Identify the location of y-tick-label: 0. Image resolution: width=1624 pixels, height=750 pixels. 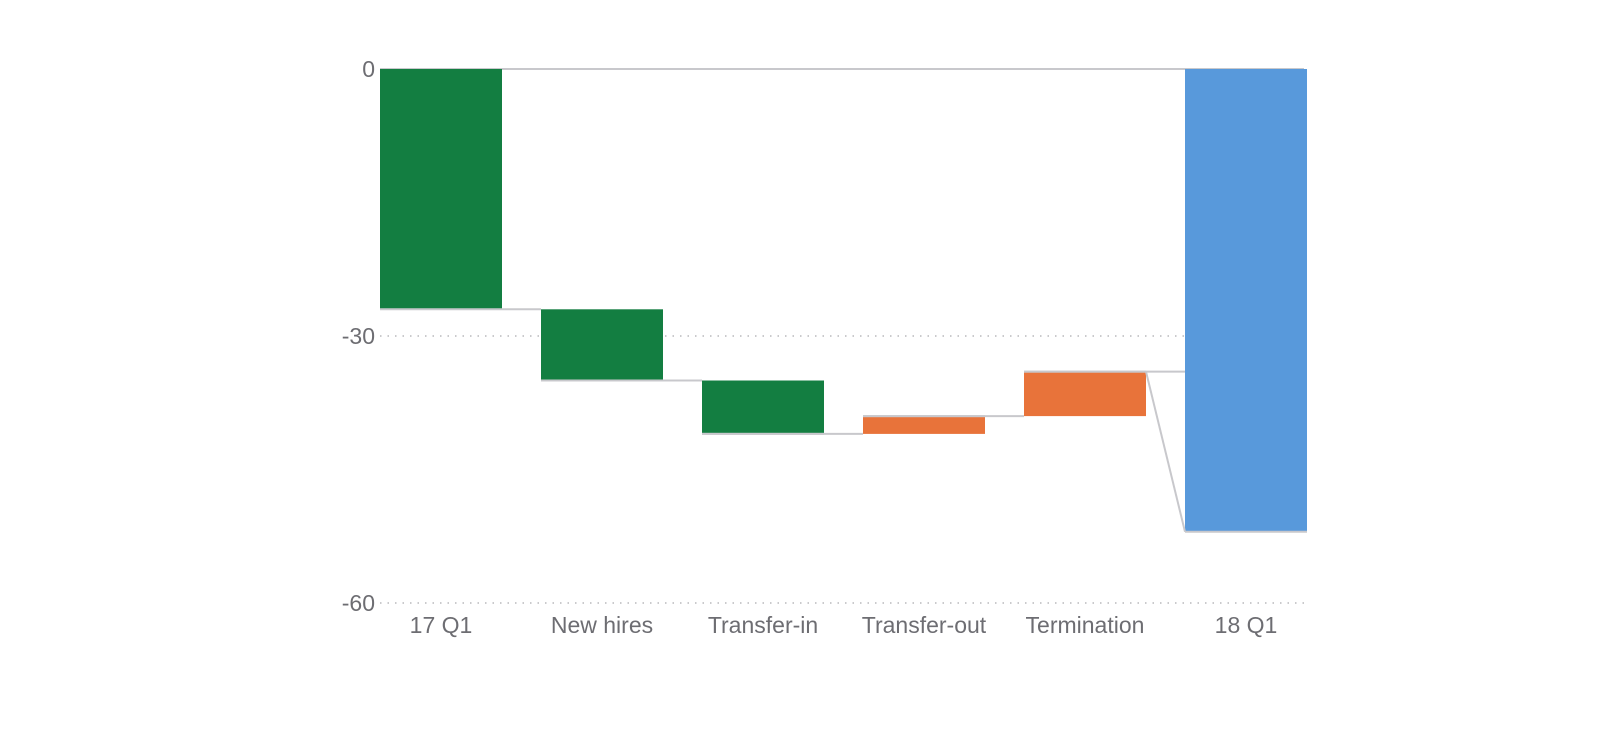
(368, 69).